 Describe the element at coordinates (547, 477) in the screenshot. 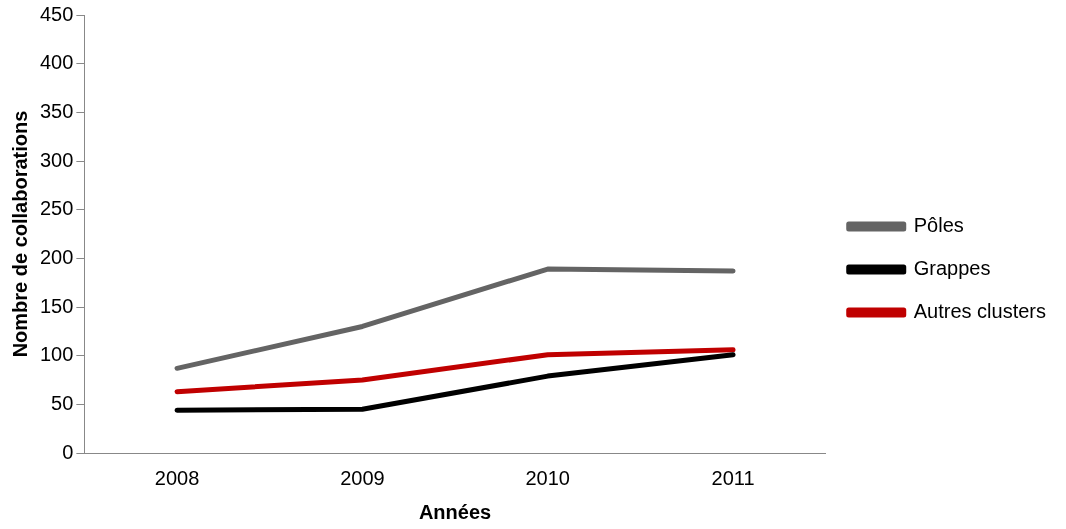

I see `x-tick-label: 2010` at that location.